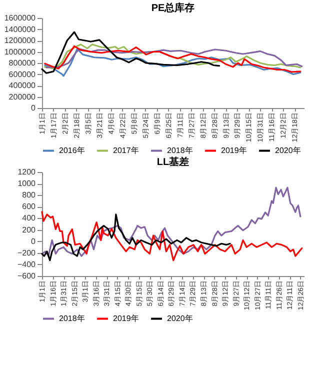  What do you see at coordinates (26, 276) in the screenshot?
I see `y-tick-label: −600` at bounding box center [26, 276].